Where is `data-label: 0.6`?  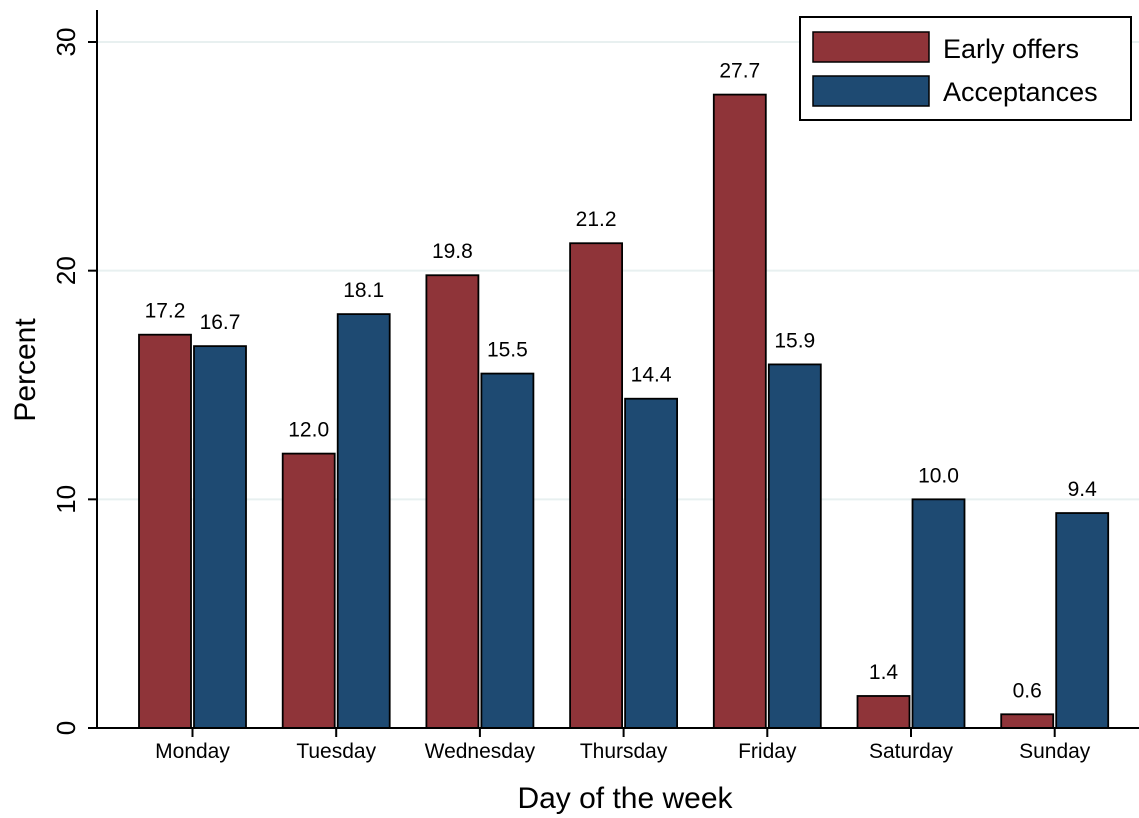
data-label: 0.6 is located at coordinates (1027, 690).